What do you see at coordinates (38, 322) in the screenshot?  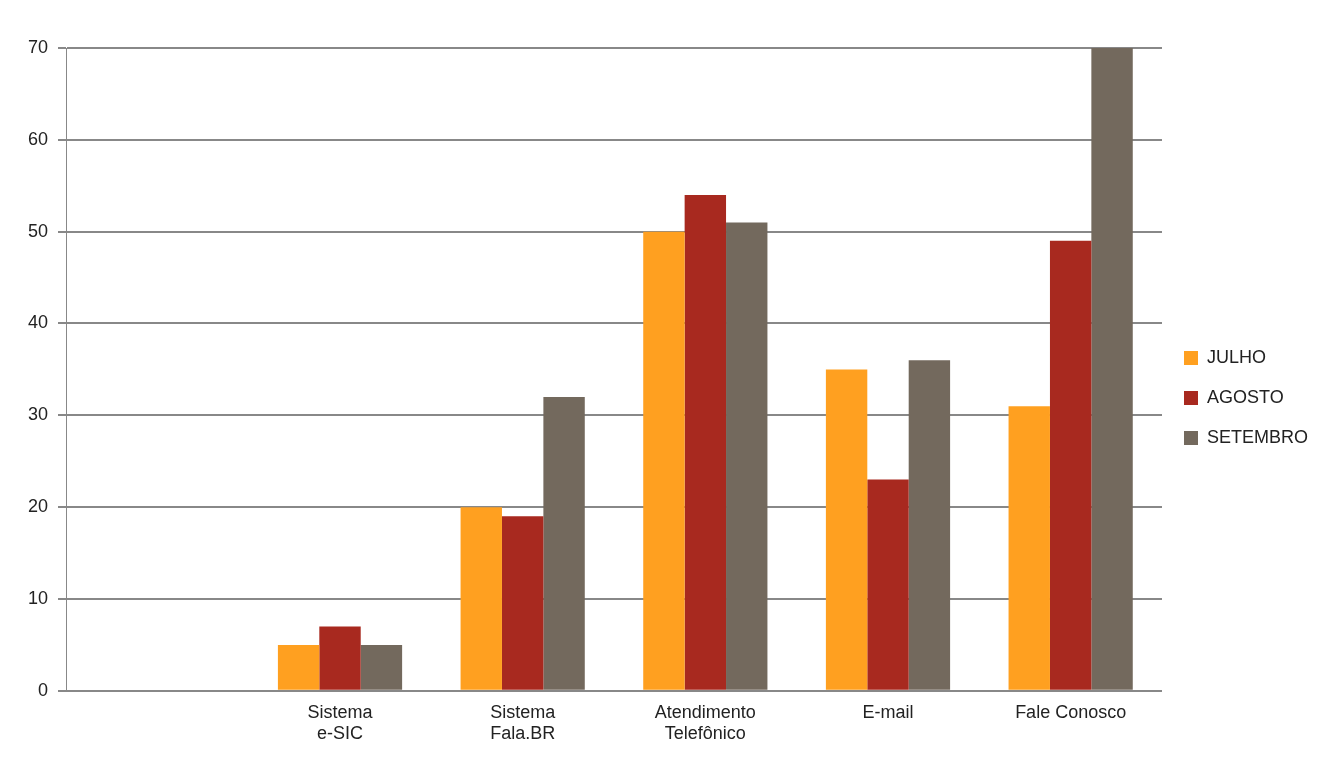 I see `y-tick-label: 40` at bounding box center [38, 322].